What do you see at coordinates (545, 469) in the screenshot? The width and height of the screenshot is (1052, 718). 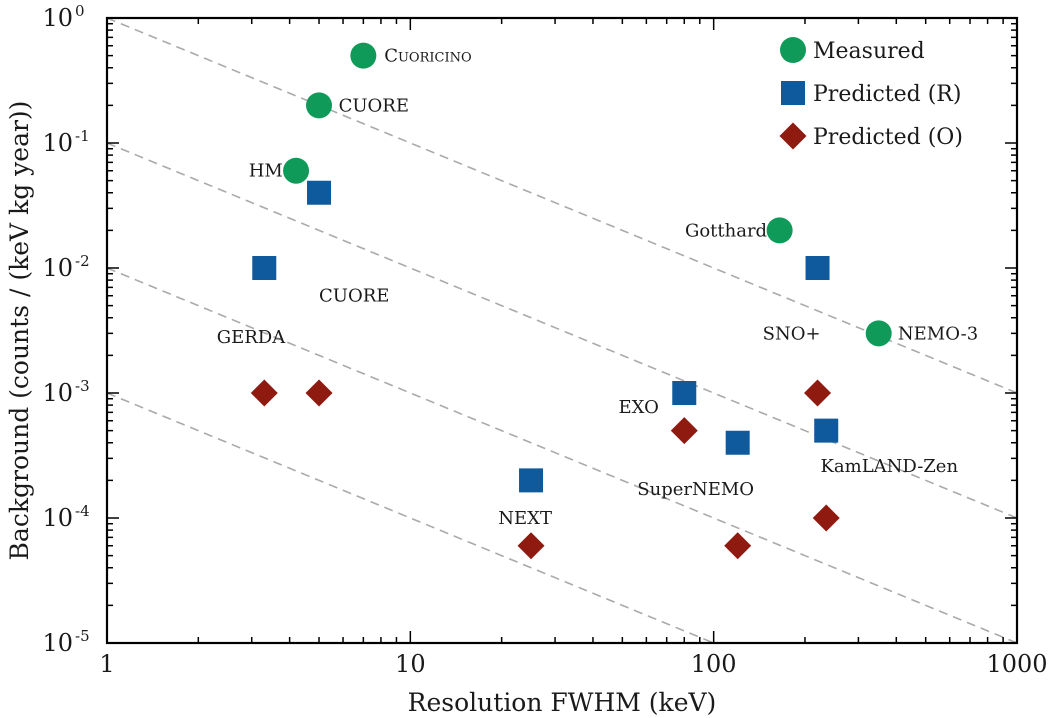 I see `series-predicted-o` at bounding box center [545, 469].